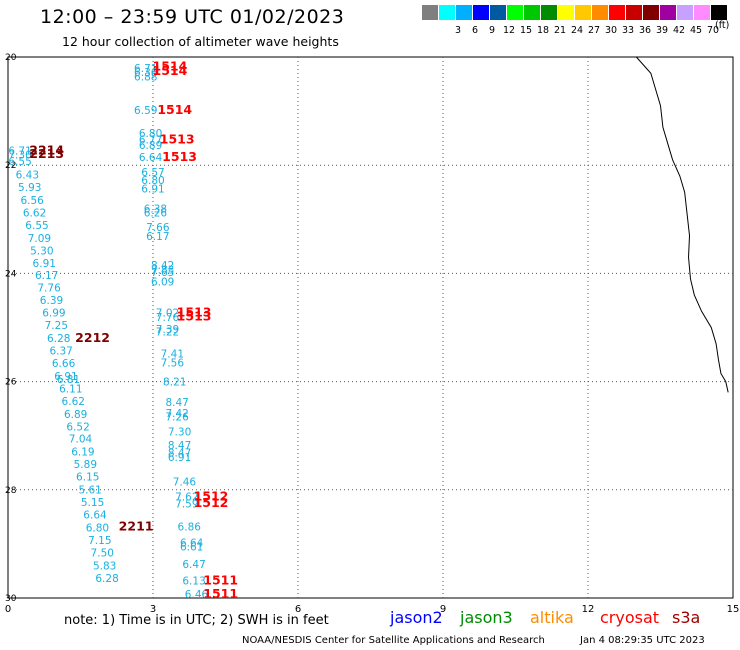 This screenshot has height=650, width=740. I want to click on wave-height-label: 7.04, so click(81, 440).